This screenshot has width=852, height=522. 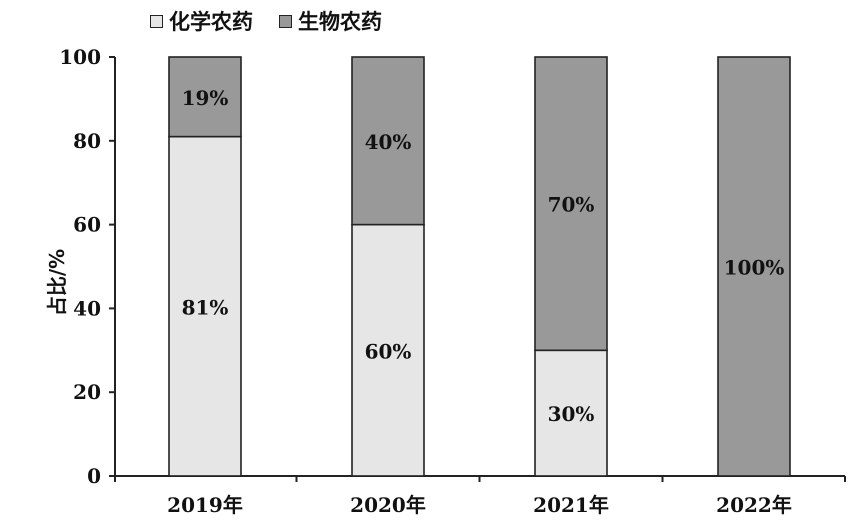 I want to click on legend-item-biological: 生物农药, so click(x=330, y=21).